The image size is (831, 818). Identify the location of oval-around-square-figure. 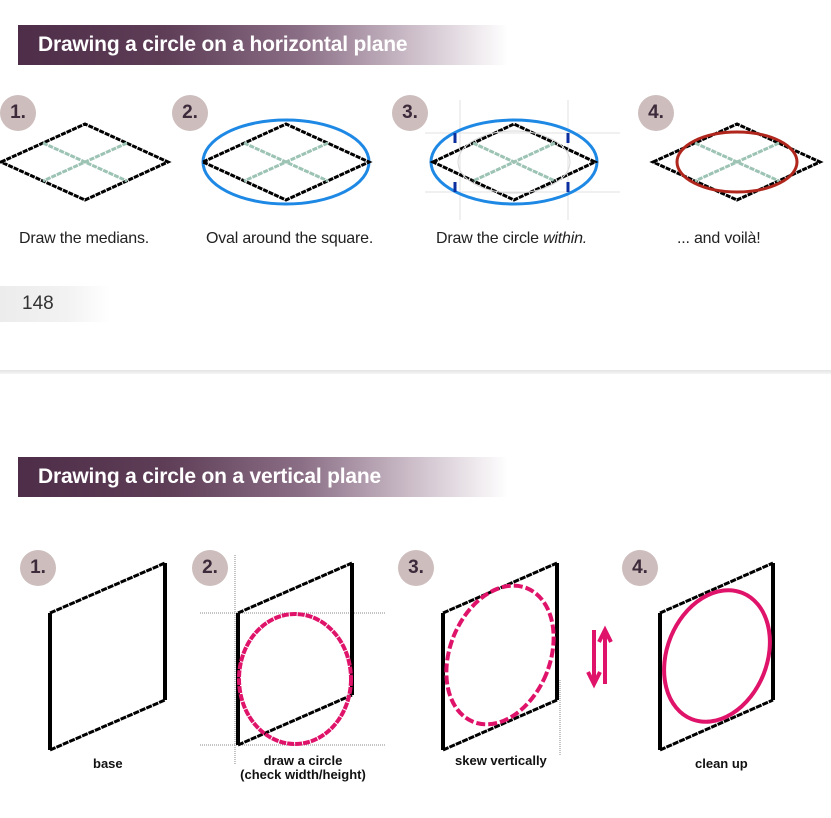
(286, 162).